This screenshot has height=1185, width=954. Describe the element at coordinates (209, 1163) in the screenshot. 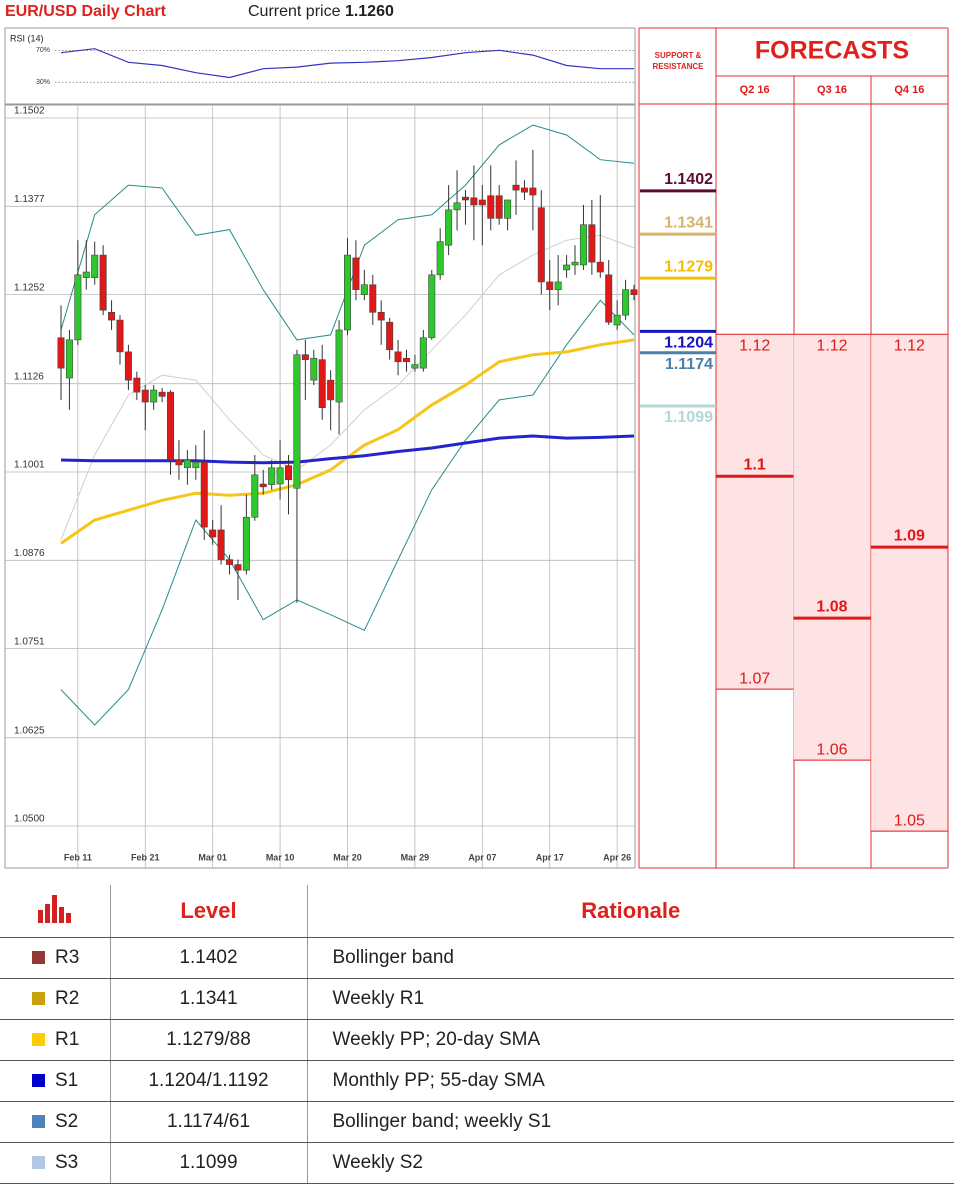

I see `level-value: 1.1099` at that location.